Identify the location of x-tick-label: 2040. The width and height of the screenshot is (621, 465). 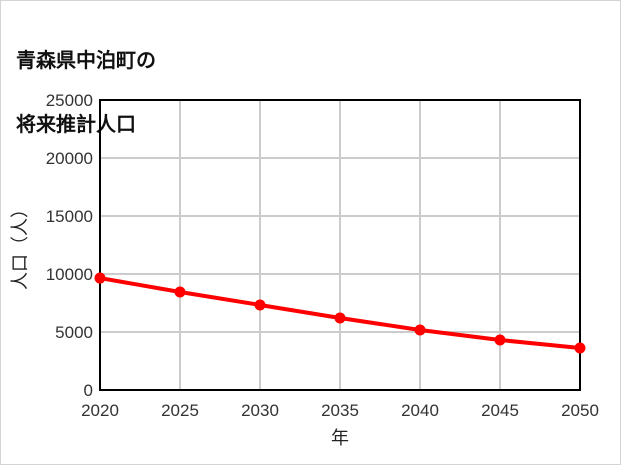
(420, 410).